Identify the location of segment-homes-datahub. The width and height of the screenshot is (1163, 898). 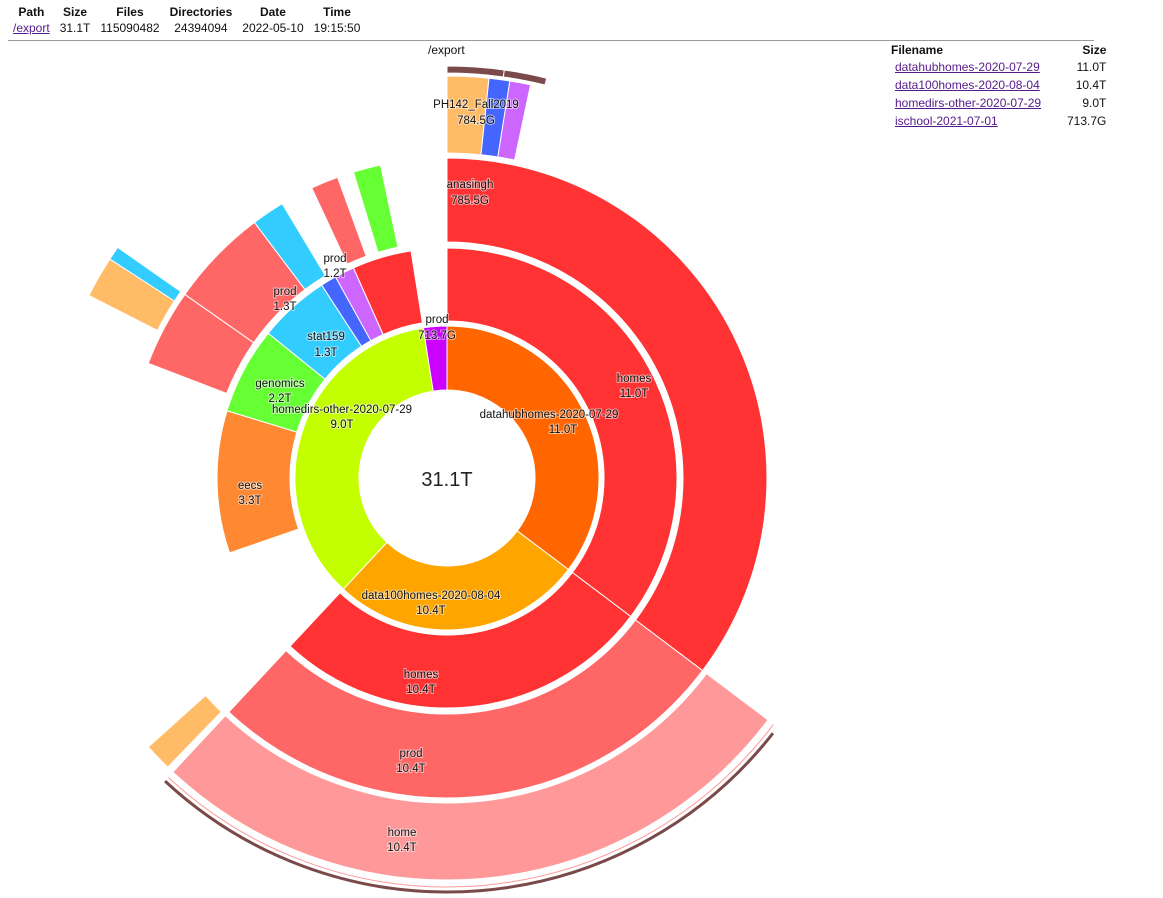
(562, 432).